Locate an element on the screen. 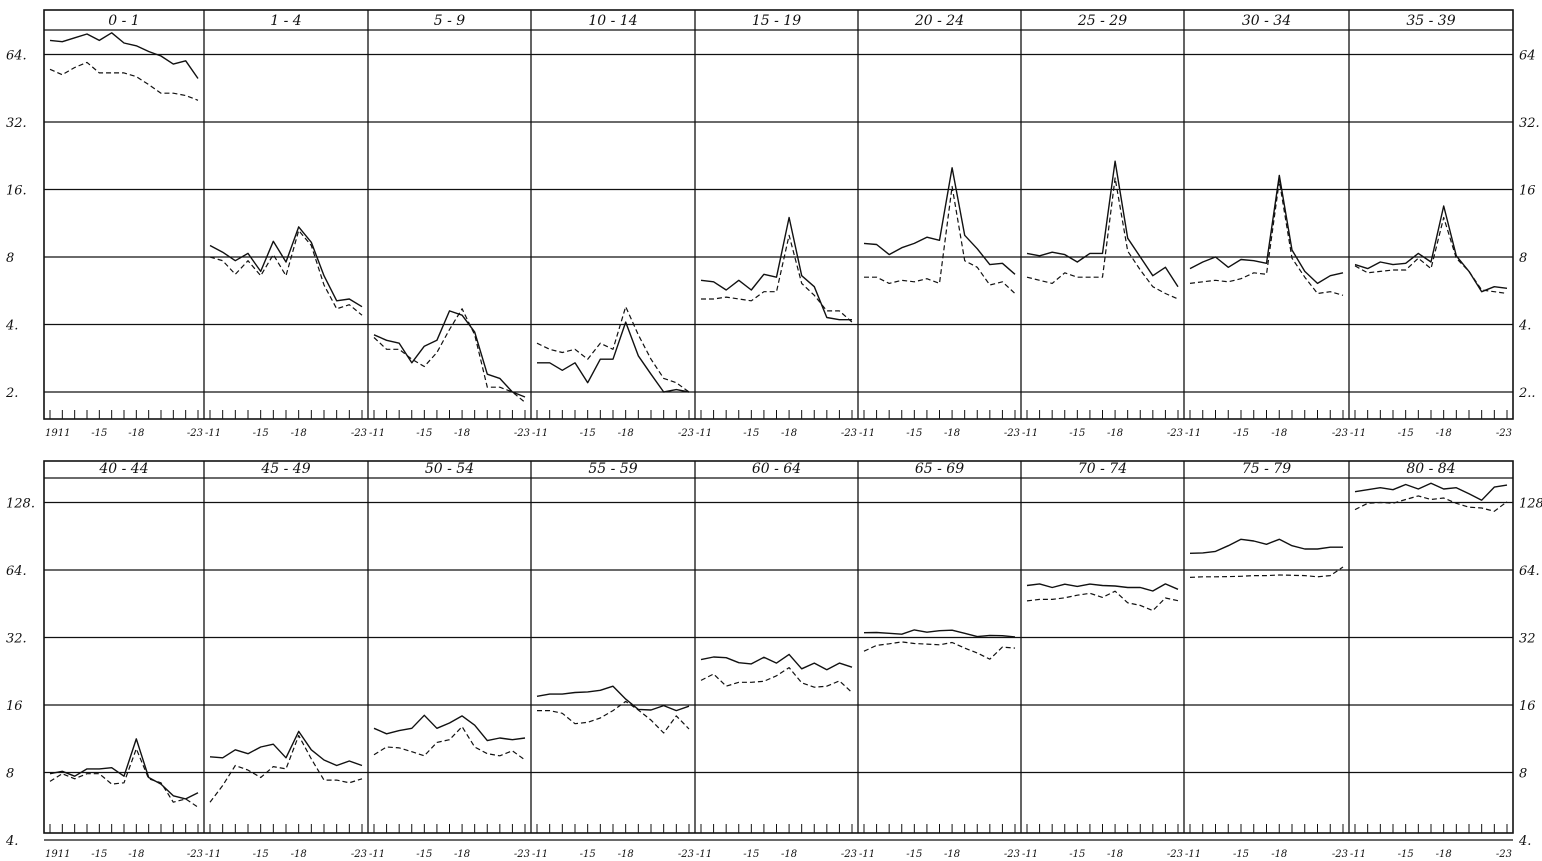 This screenshot has height=861, width=1542. age-group-label: 50 - 54 is located at coordinates (449, 469).